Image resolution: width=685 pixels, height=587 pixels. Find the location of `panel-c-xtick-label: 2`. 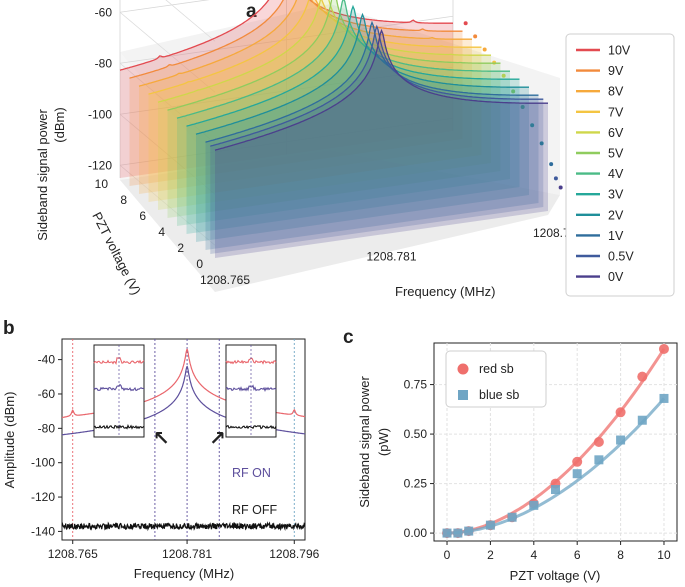

panel-c-xtick-label: 2 is located at coordinates (490, 555).